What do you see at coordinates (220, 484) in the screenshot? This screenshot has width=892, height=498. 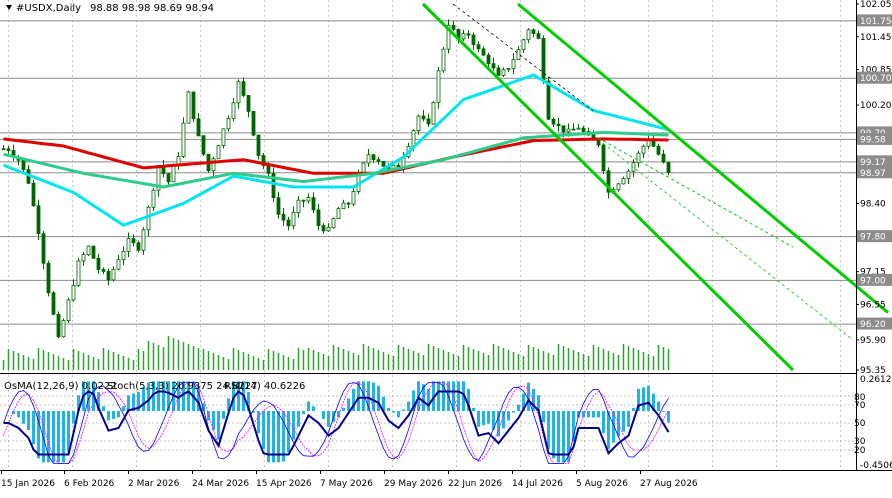 I see `time-tick-label: 24 Mar 2026` at bounding box center [220, 484].